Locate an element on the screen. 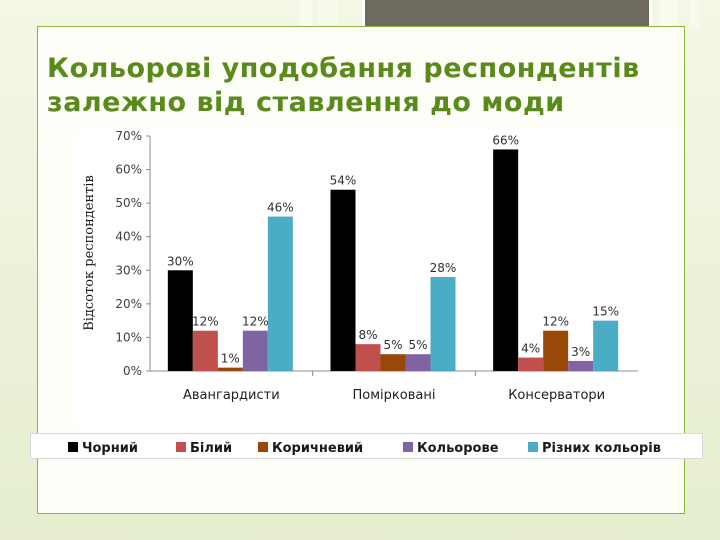  legend-label: Різних кольорів is located at coordinates (601, 448).